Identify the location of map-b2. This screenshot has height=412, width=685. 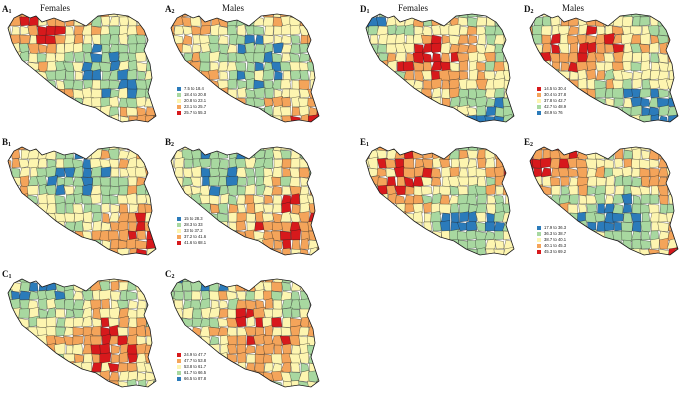
(247, 203).